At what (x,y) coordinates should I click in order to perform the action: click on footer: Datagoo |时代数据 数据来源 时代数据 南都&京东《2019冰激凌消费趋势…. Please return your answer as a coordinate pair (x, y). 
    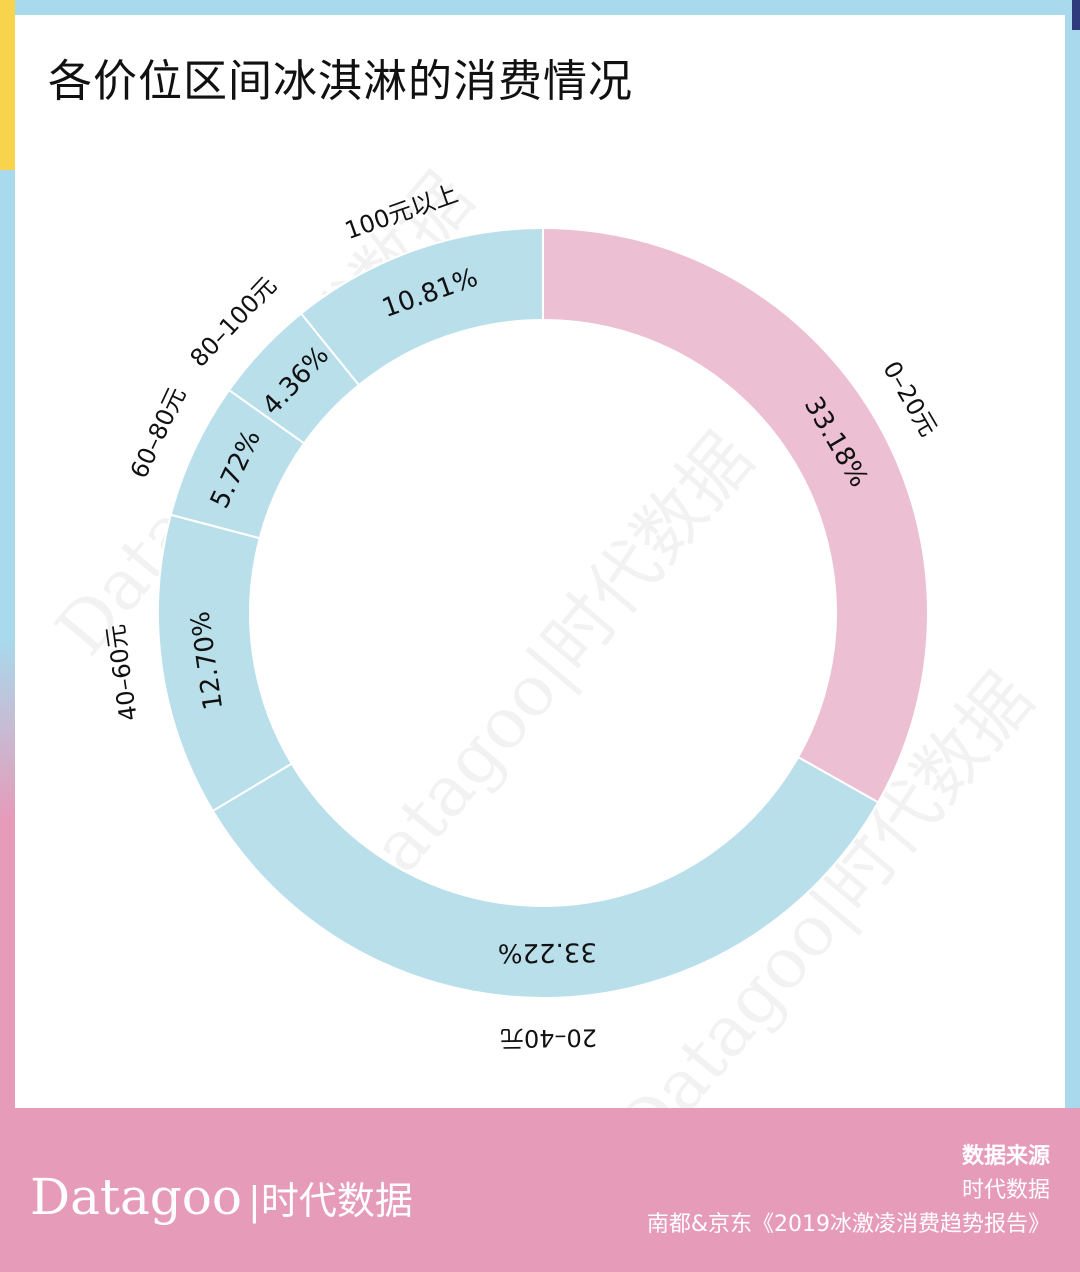
    Looking at the image, I should click on (540, 1190).